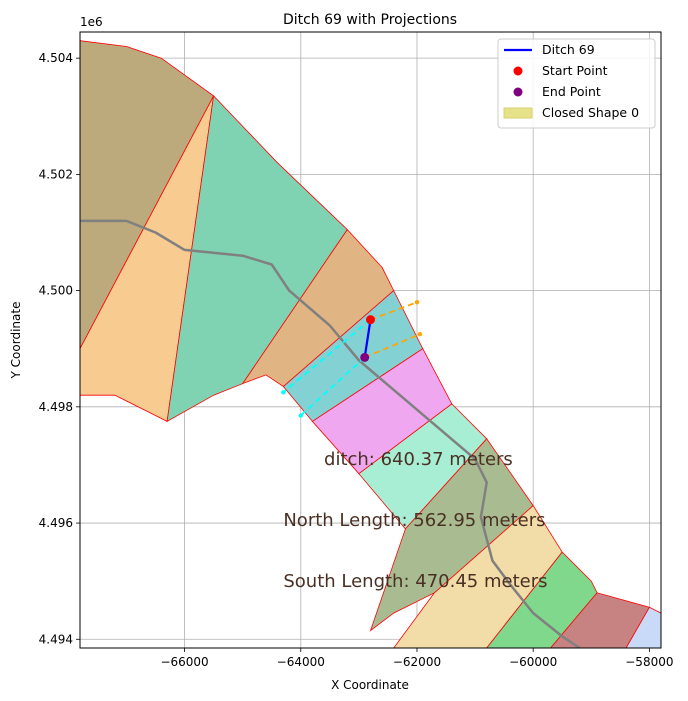 The image size is (688, 701). Describe the element at coordinates (571, 91) in the screenshot. I see `legend-label: End Point` at that location.